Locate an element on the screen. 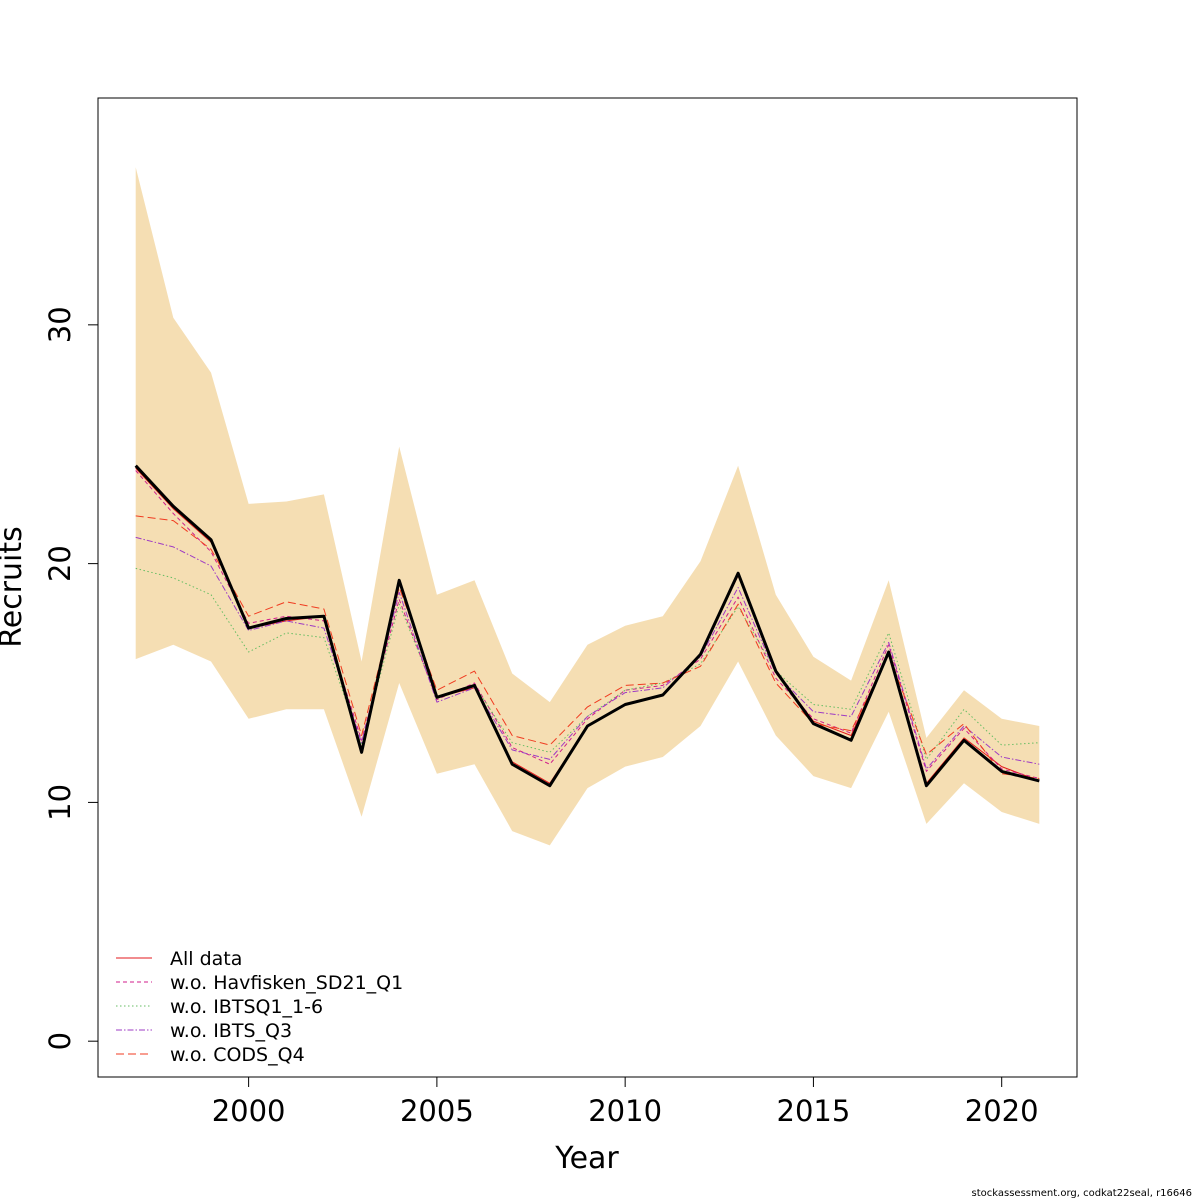 The height and width of the screenshot is (1200, 1200). x-tick-label: 2005 is located at coordinates (437, 1111).